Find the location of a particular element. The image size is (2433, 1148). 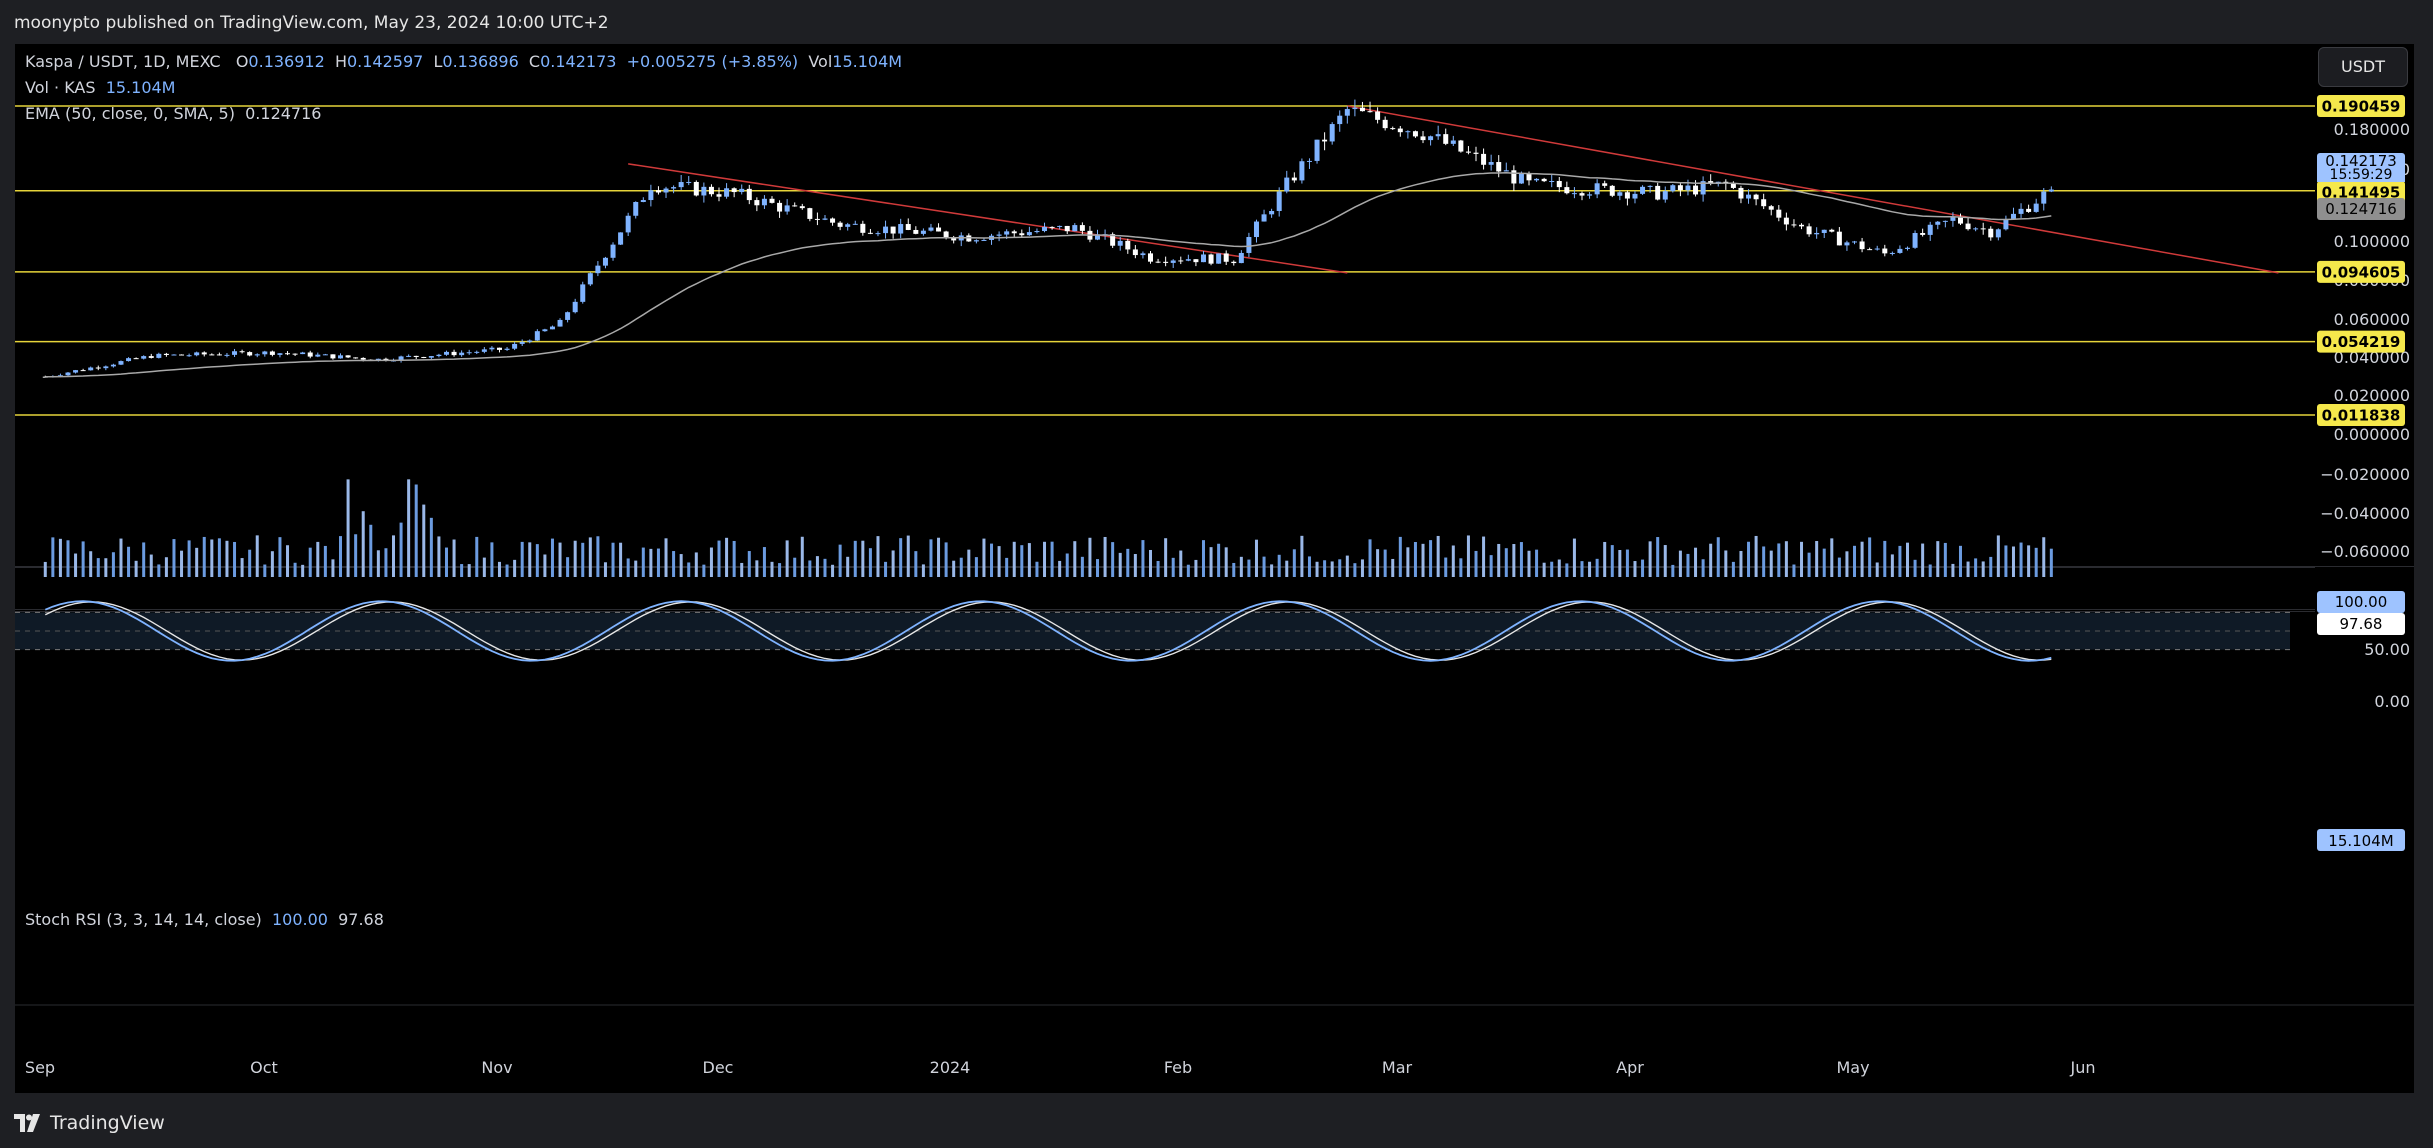

volume-tag: 15.104M is located at coordinates (2360, 841).